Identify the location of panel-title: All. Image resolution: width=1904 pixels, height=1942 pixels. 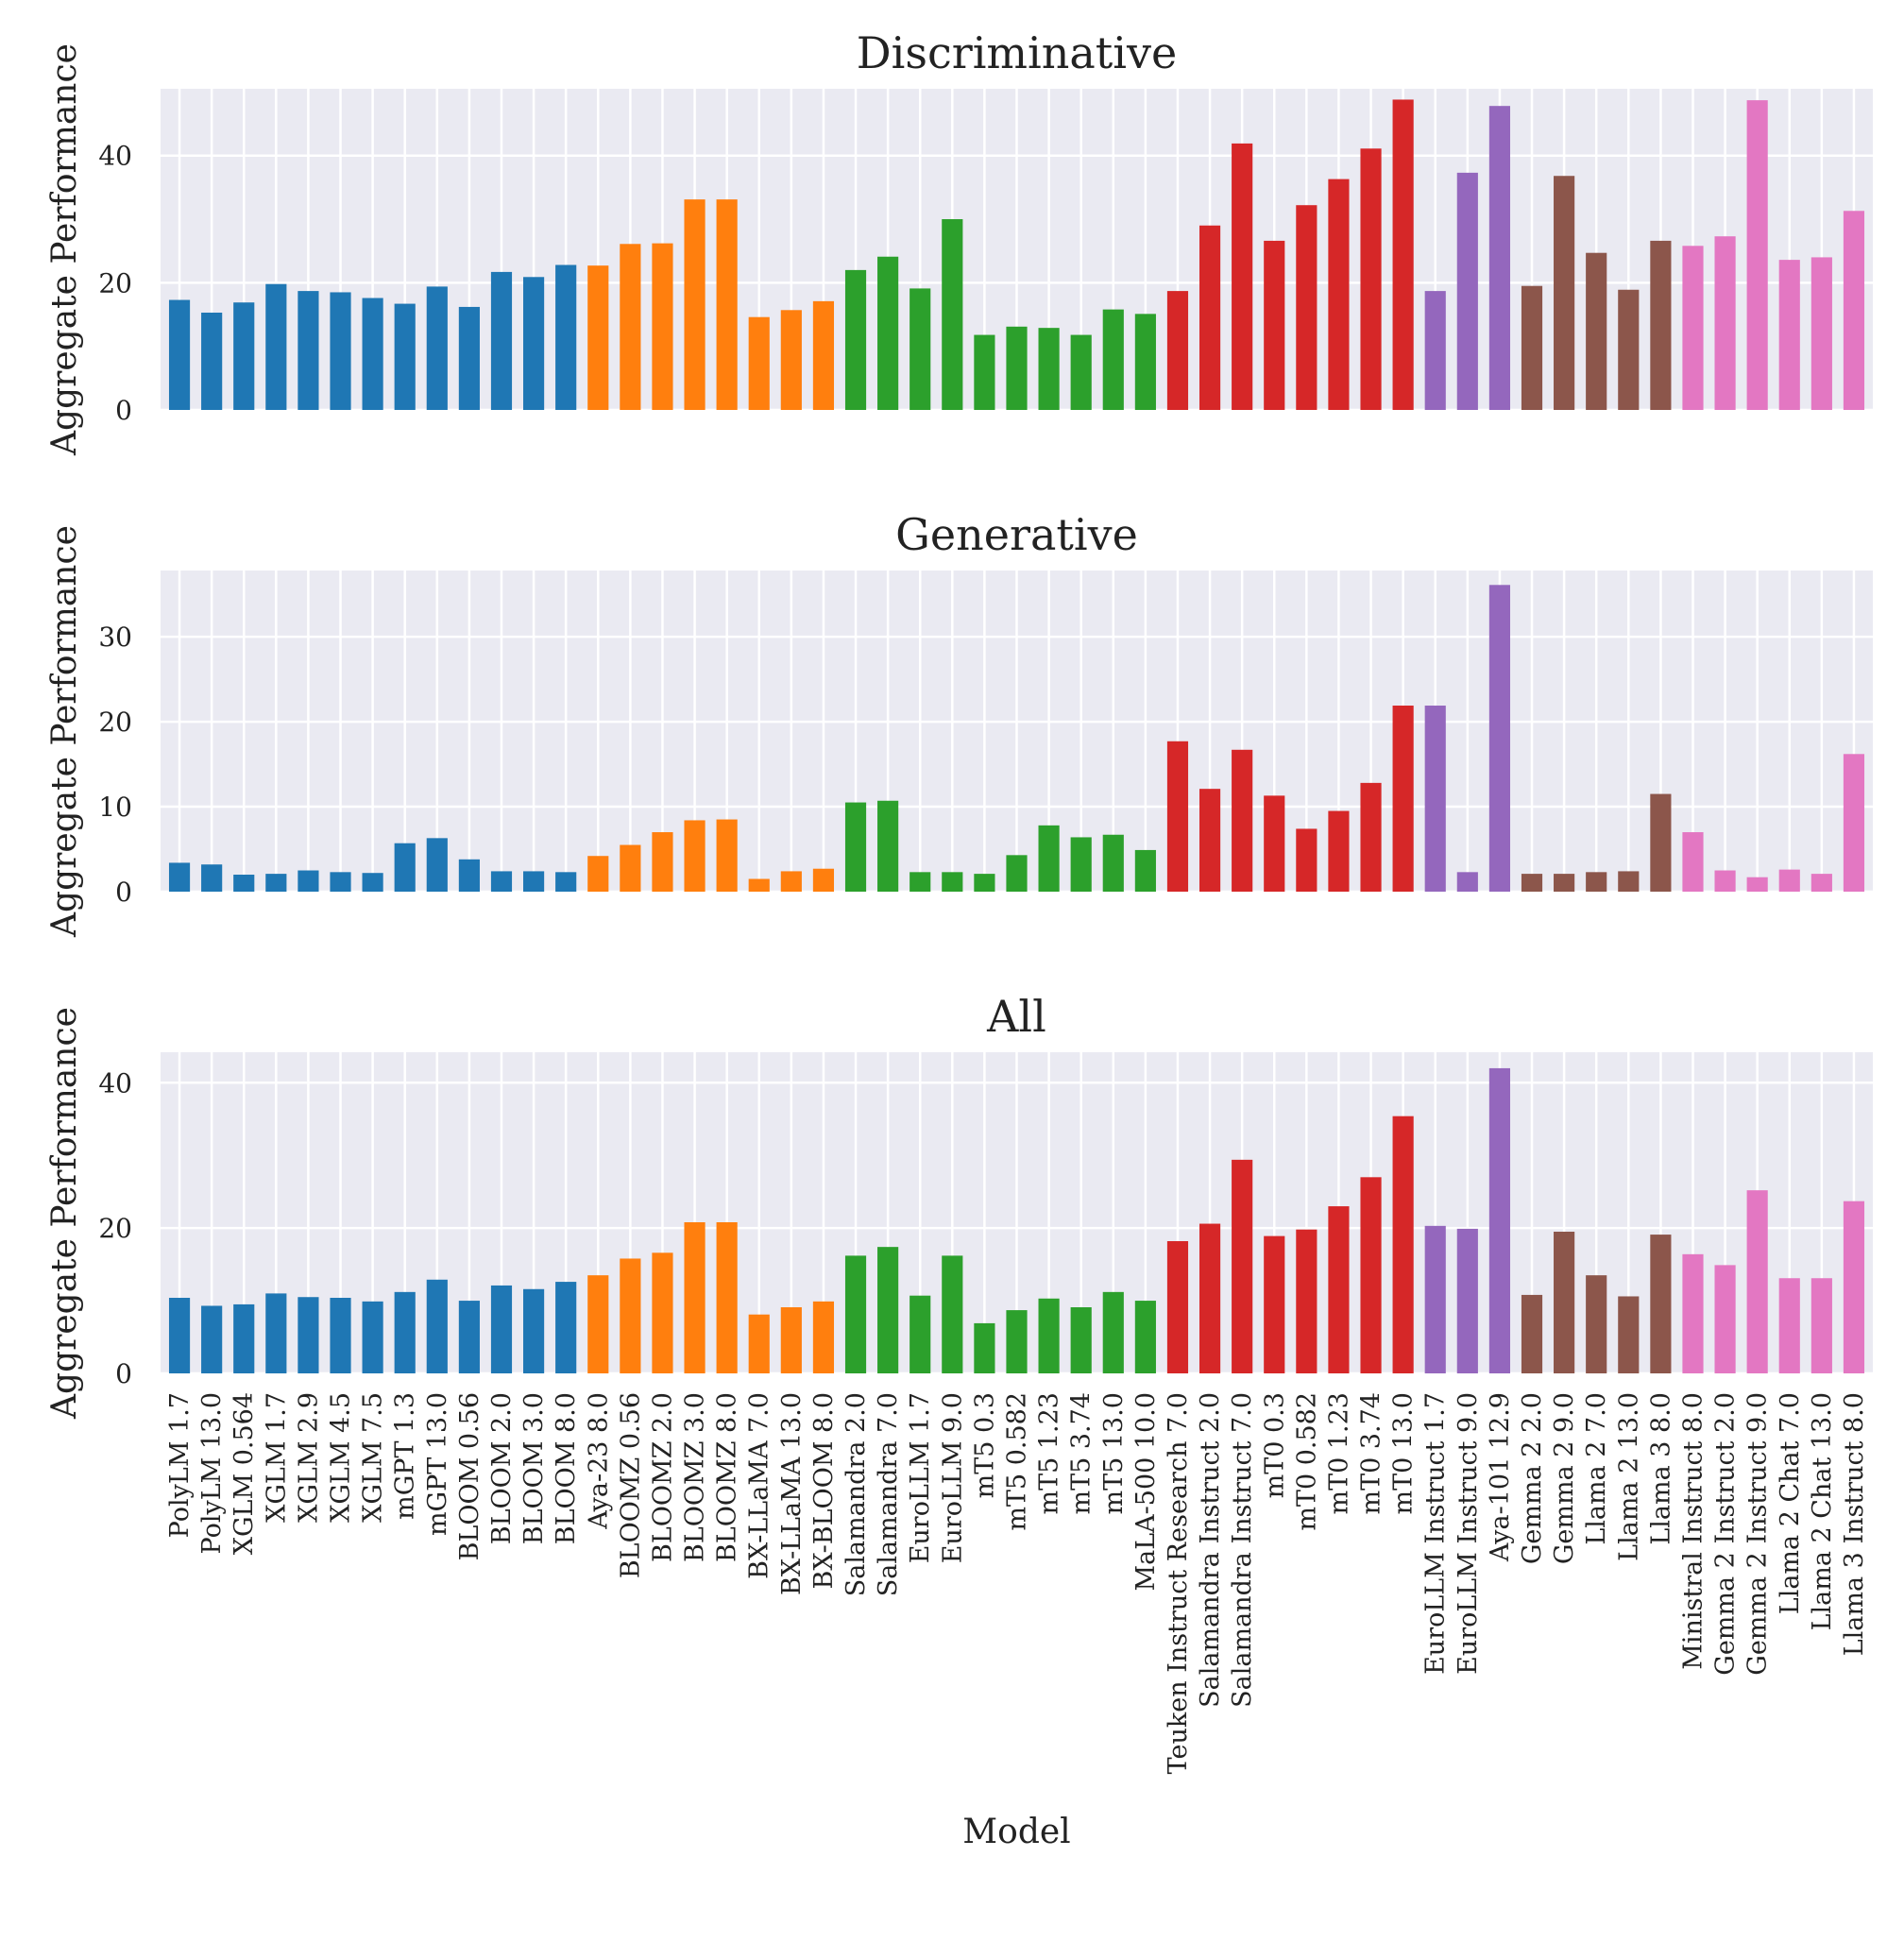
(1016, 1016).